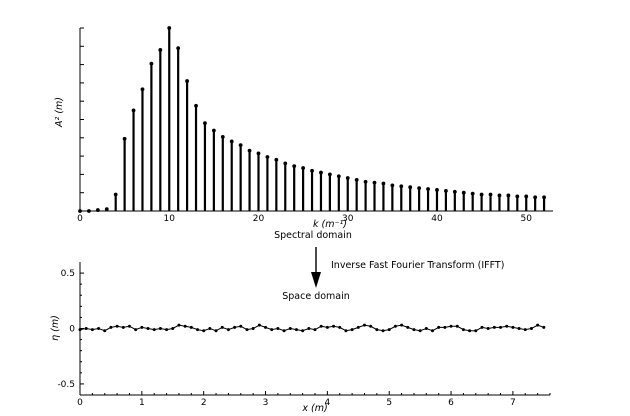  Describe the element at coordinates (417, 265) in the screenshot. I see `ifft-label: Inverse Fast Fourier Transform (IFFT)` at that location.